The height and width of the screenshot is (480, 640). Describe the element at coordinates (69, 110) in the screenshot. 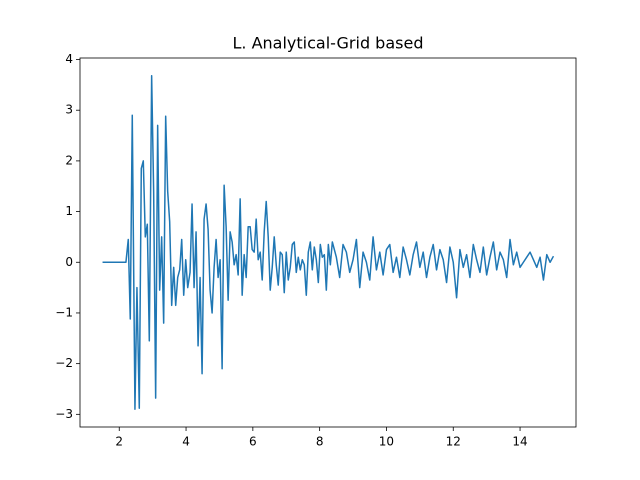

I see `y-tick-label: 3` at that location.